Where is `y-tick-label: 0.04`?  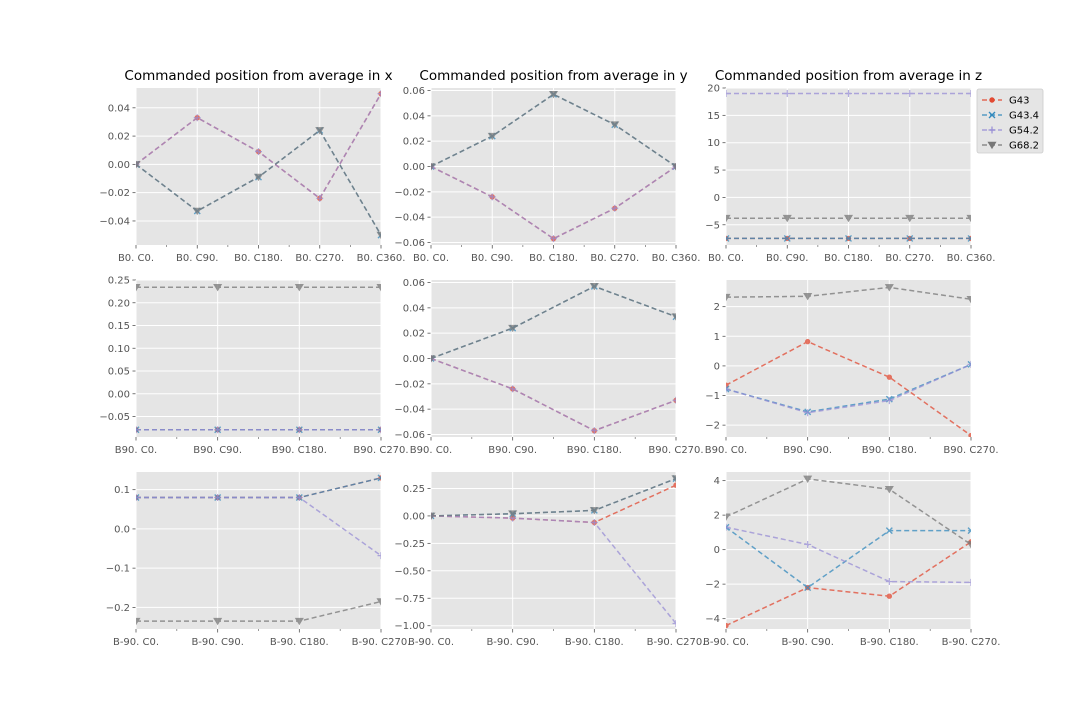 y-tick-label: 0.04 is located at coordinates (119, 108).